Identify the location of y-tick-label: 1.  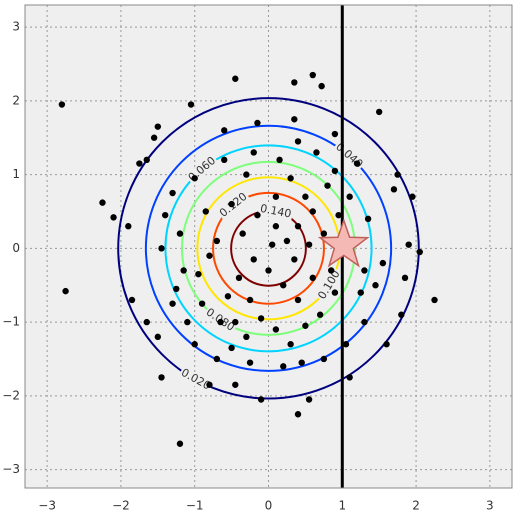
(16, 174).